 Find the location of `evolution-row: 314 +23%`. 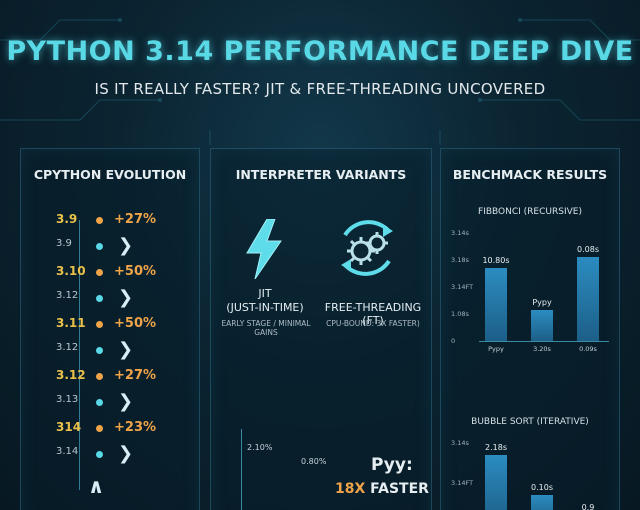

evolution-row: 314 +23% is located at coordinates (110, 430).